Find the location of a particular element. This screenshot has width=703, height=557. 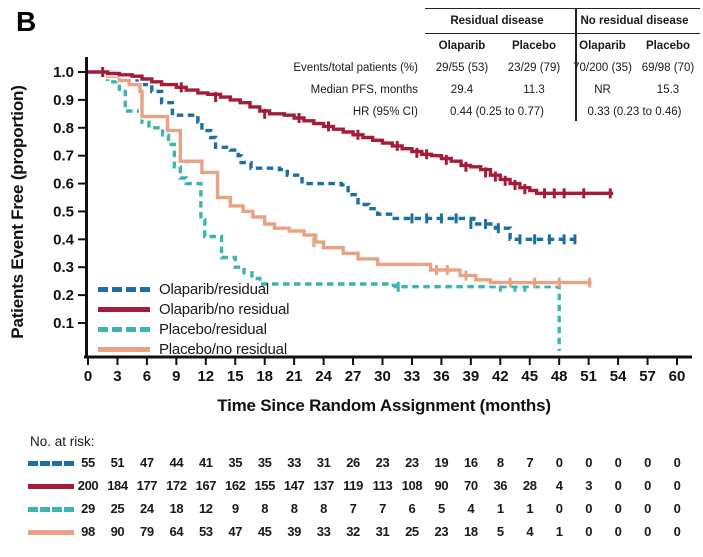

risk-value: 28 is located at coordinates (529, 485).